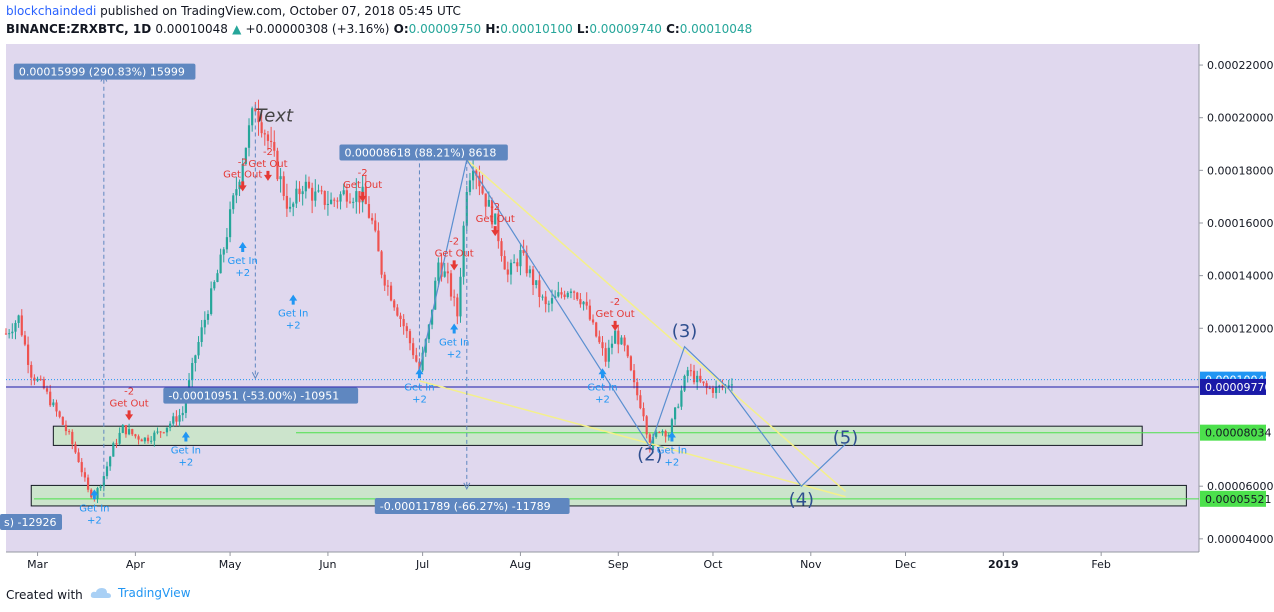 This screenshot has width=1274, height=612. What do you see at coordinates (1100, 564) in the screenshot?
I see `x-tick-label: Feb` at bounding box center [1100, 564].